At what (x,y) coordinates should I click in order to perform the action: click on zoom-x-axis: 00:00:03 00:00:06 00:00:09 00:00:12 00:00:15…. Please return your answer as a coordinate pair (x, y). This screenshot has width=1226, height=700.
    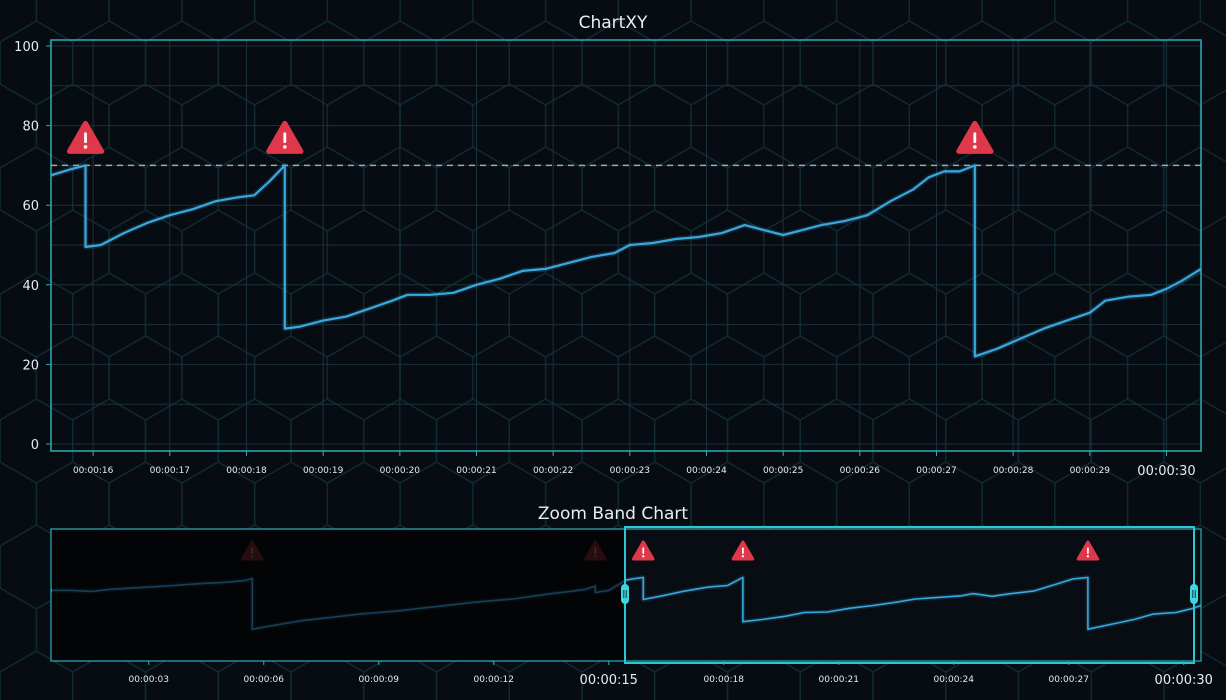
    Looking at the image, I should click on (671, 674).